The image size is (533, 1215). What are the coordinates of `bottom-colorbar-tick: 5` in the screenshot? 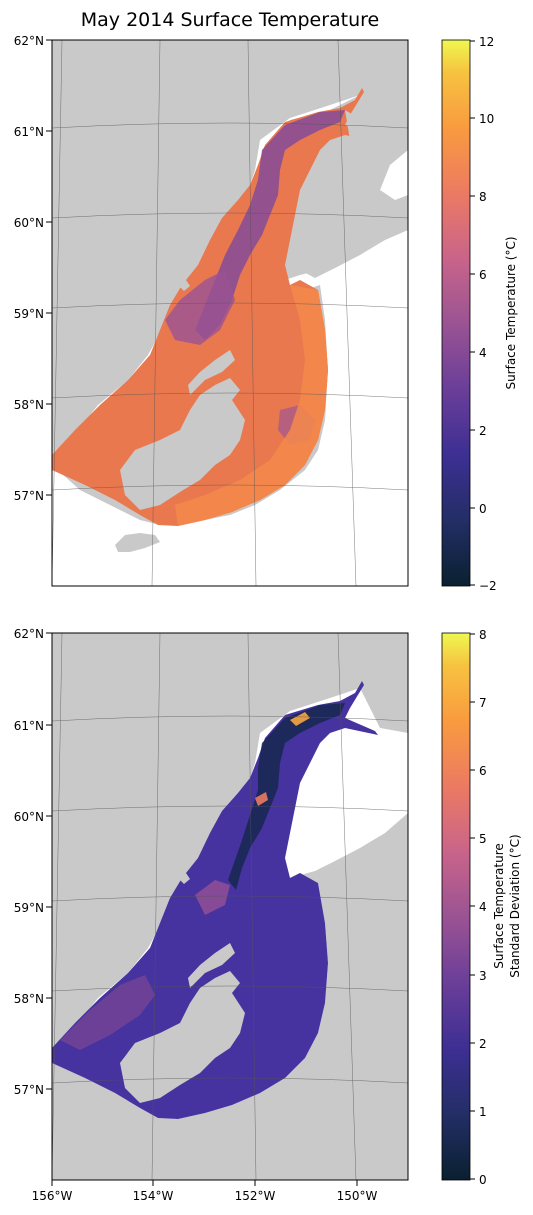 It's located at (483, 839).